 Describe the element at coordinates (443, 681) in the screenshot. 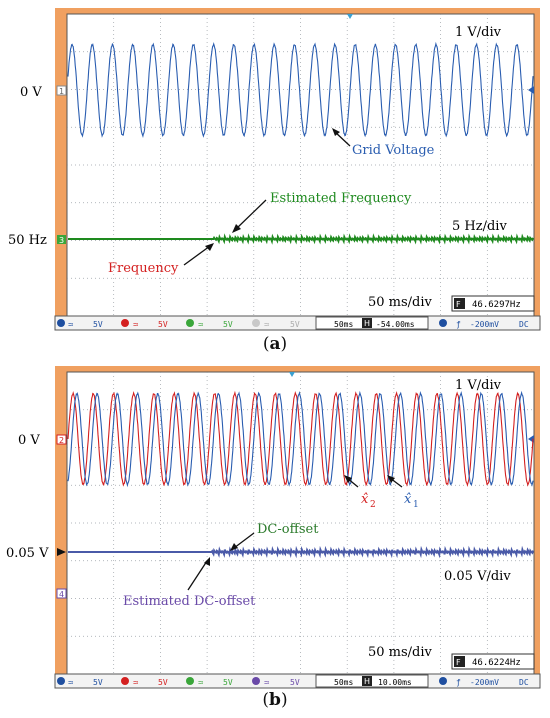

I see `trigger-ch-icon-b` at that location.